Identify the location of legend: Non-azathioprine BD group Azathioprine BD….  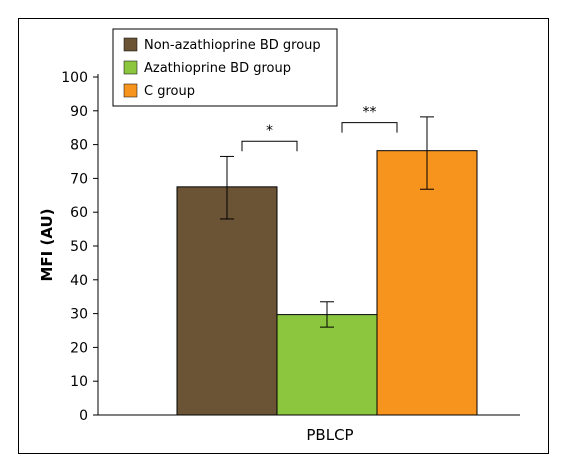
(225, 67).